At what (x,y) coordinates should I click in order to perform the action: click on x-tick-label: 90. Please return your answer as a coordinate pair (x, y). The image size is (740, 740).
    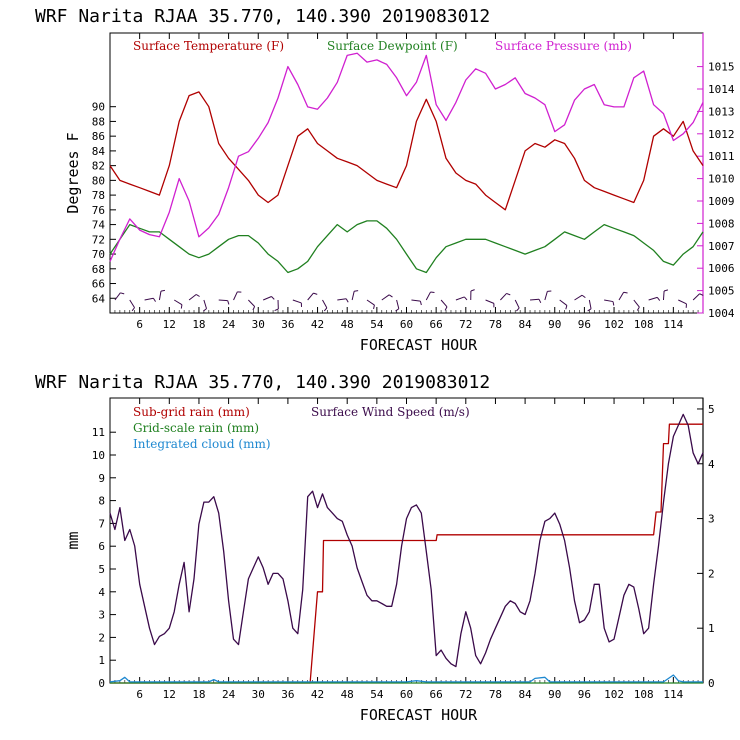
    Looking at the image, I should click on (554, 324).